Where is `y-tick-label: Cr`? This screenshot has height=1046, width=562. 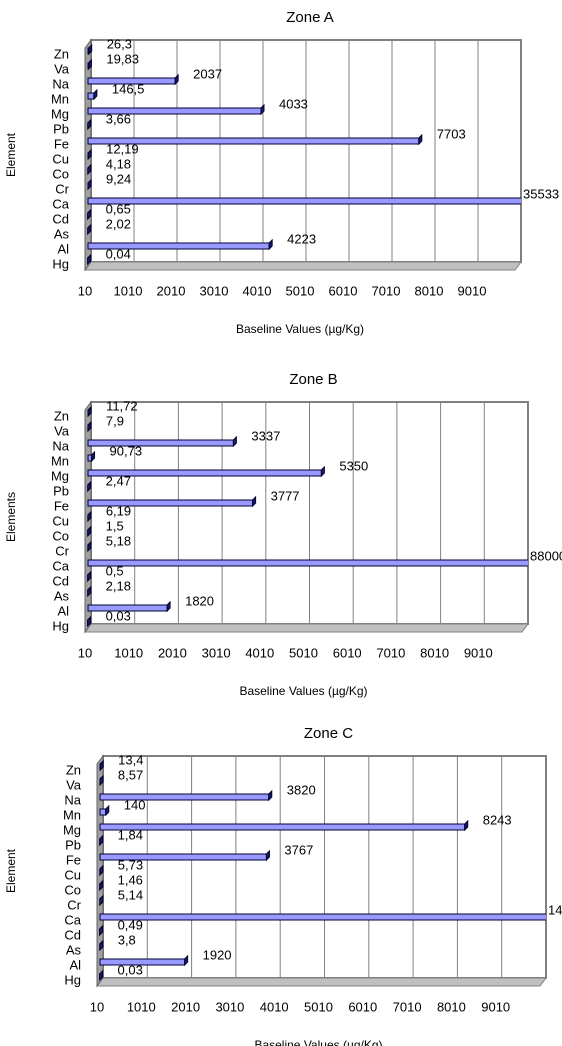
y-tick-label: Cr is located at coordinates (62, 188).